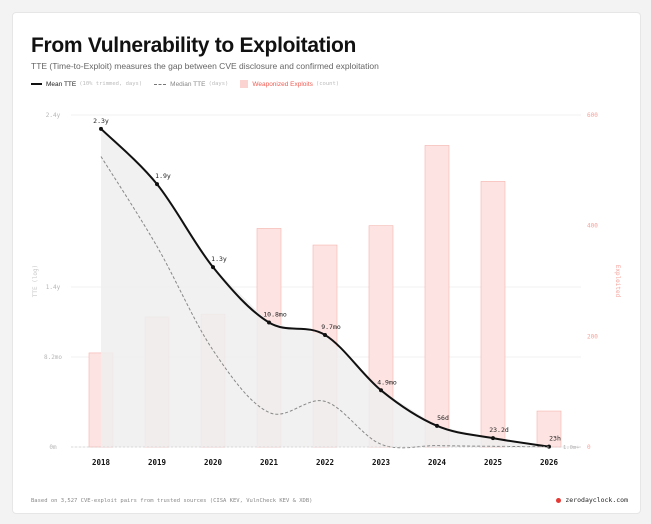 The image size is (651, 524). Describe the element at coordinates (53, 447) in the screenshot. I see `left-tick-label: 0m` at that location.